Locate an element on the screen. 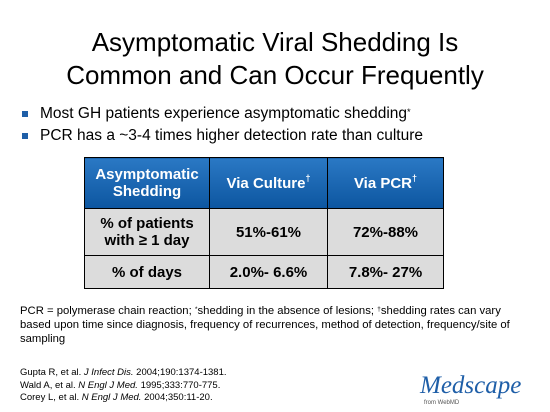 This screenshot has width=550, height=412. cell: % of patients with ≥ 1 day is located at coordinates (147, 232).